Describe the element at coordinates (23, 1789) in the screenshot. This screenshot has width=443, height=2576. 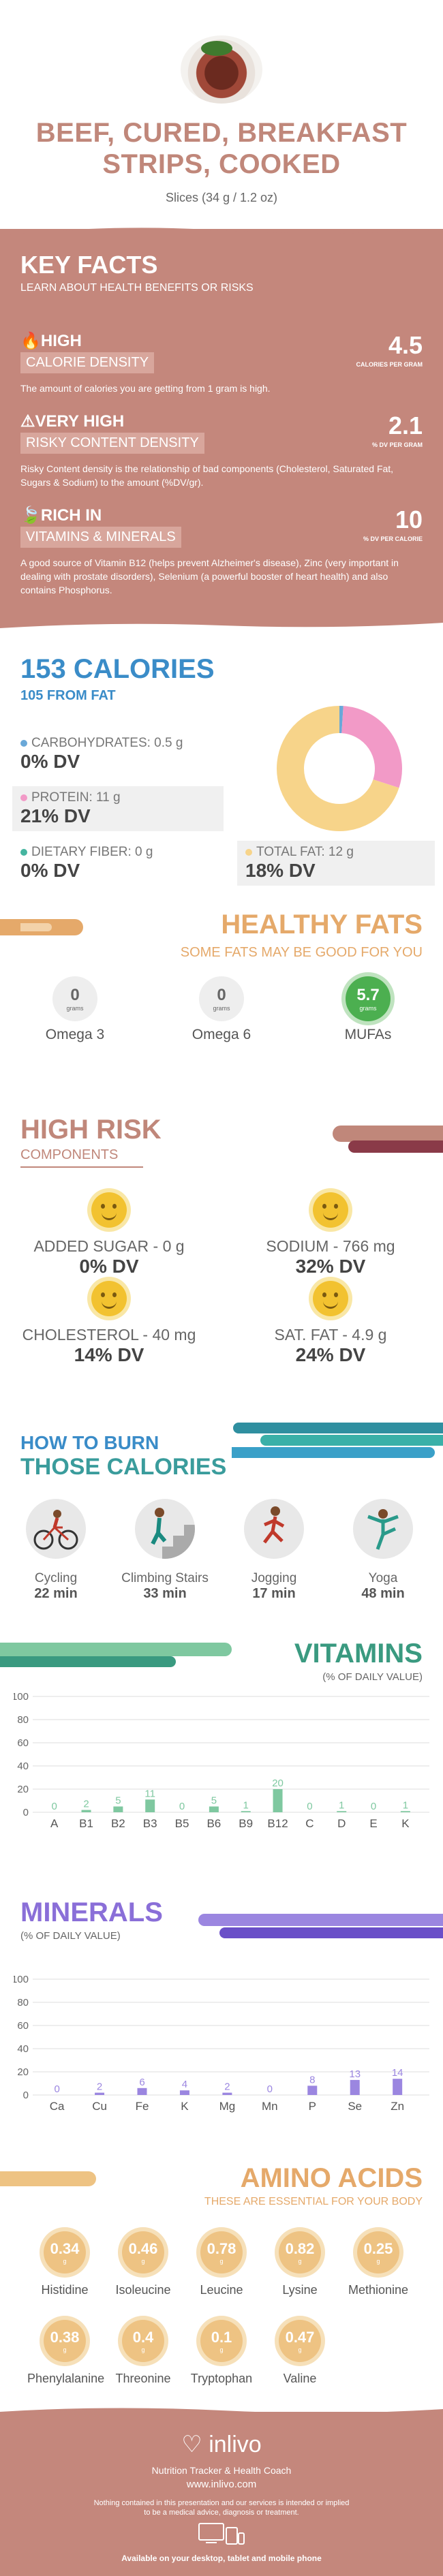
I see `y-tick-label: 20` at that location.